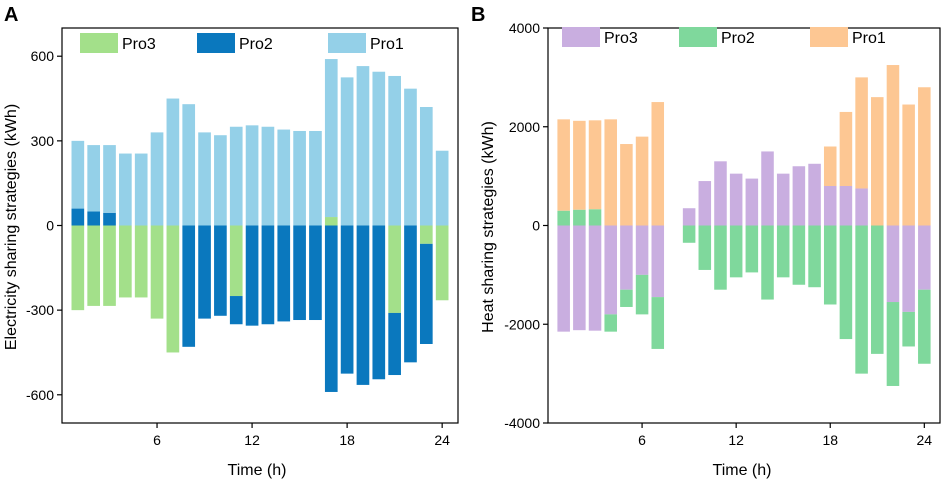 Image resolution: width=941 pixels, height=483 pixels. Describe the element at coordinates (109, 265) in the screenshot. I see `panel-a-bar-pro3-t3` at that location.